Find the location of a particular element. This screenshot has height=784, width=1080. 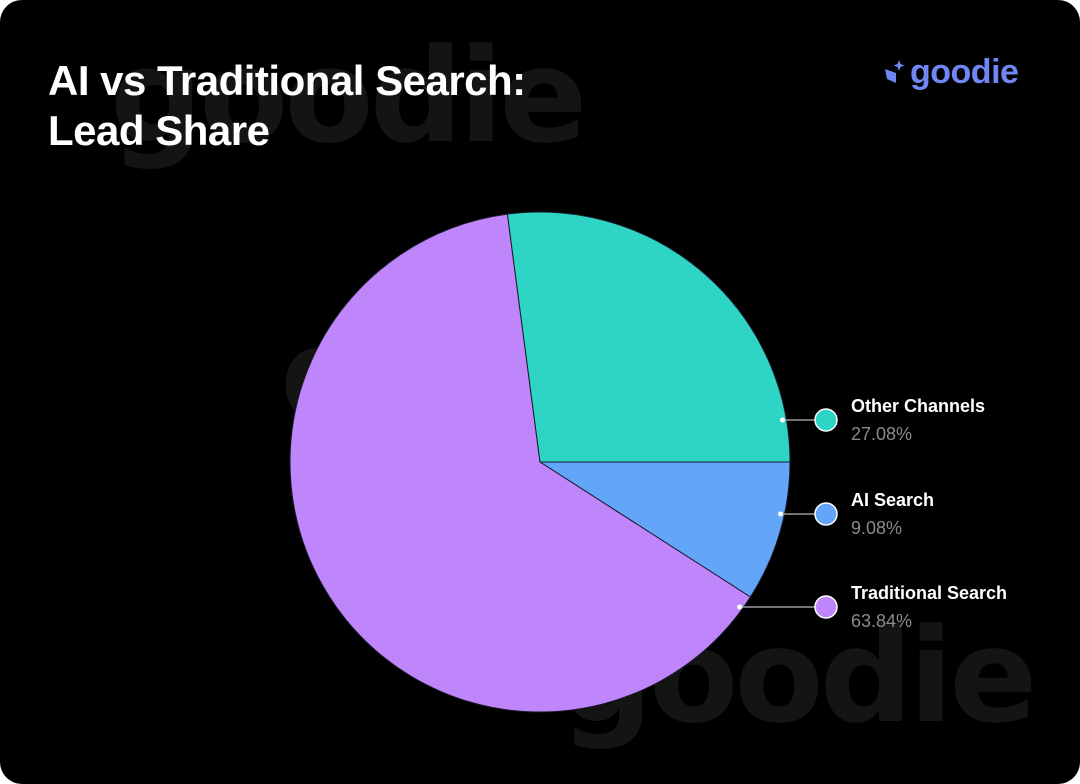

title-line-2: Lead Share is located at coordinates (159, 130).